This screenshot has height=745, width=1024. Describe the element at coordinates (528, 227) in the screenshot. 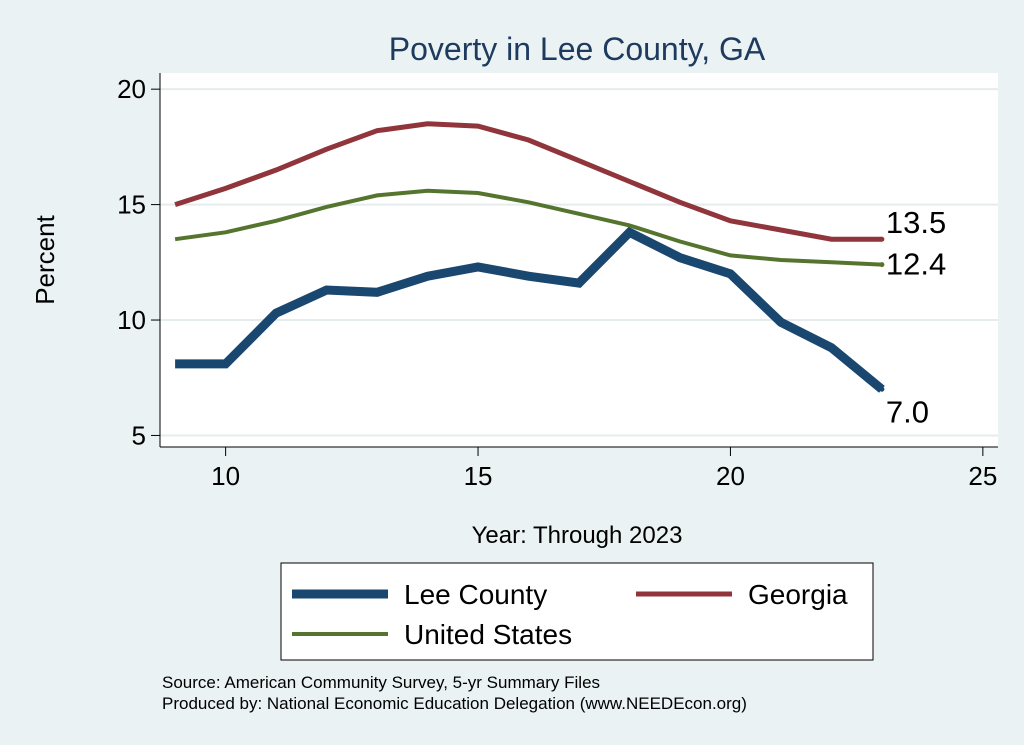

I see `series-line-united-states` at that location.